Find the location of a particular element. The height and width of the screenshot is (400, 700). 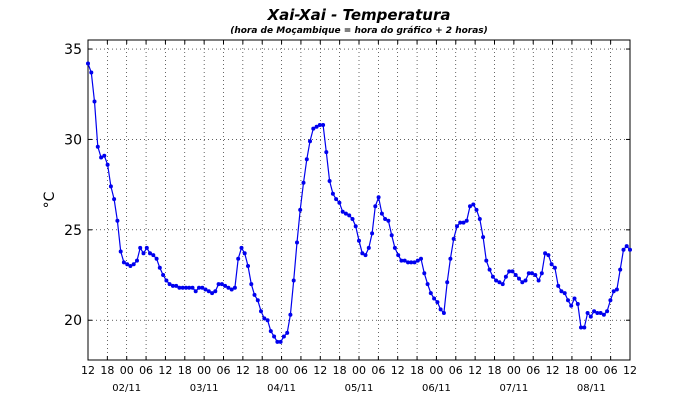

y-axis-label: °C is located at coordinates (50, 199).